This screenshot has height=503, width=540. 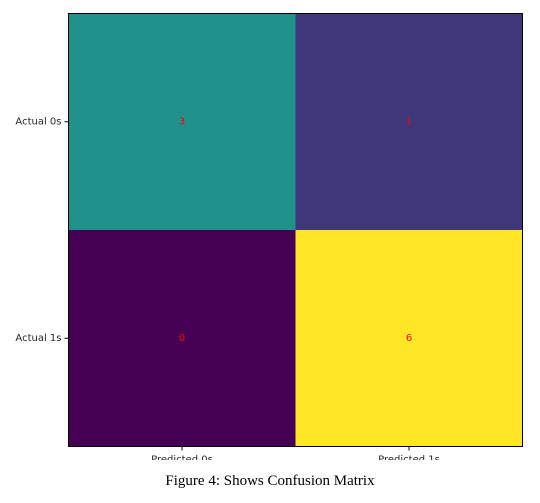 I want to click on cell-value-r1-c1: 6, so click(x=409, y=338).